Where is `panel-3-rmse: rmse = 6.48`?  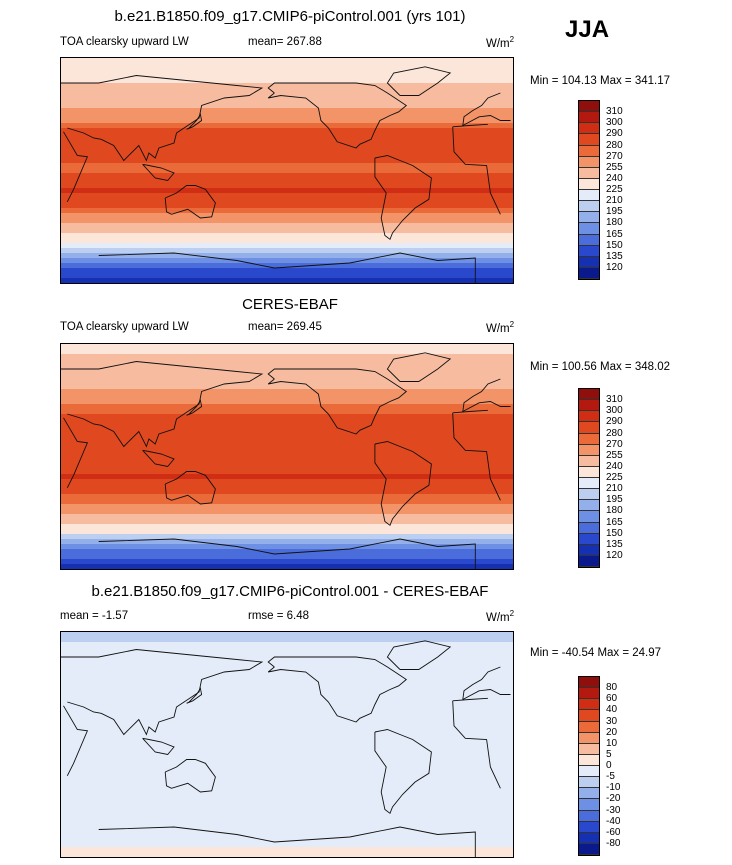
panel-3-rmse: rmse = 6.48 is located at coordinates (279, 616).